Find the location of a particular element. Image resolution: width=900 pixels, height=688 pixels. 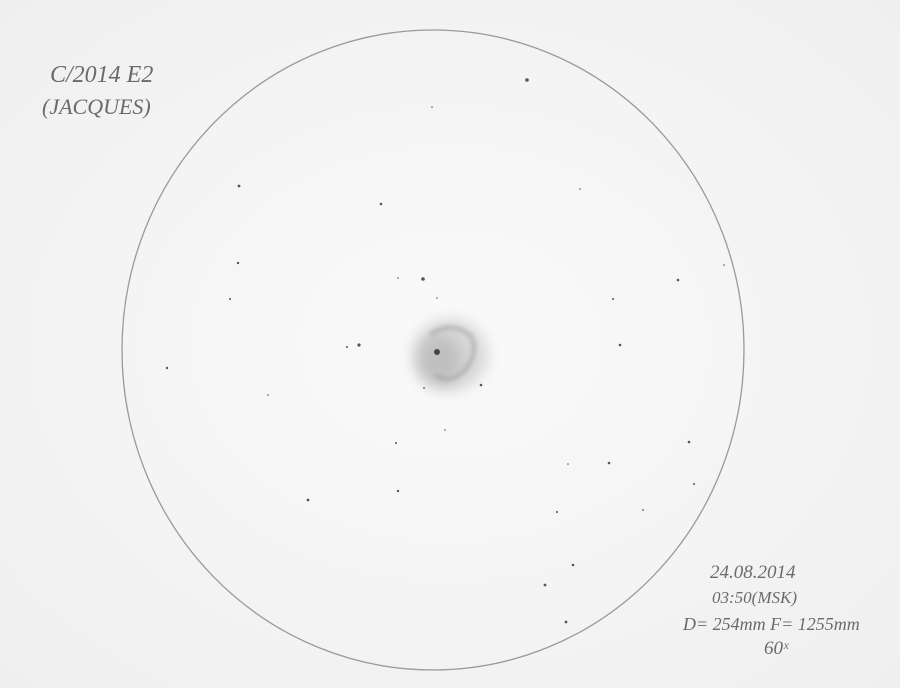

object-name: (JACQUES) is located at coordinates (96, 106).